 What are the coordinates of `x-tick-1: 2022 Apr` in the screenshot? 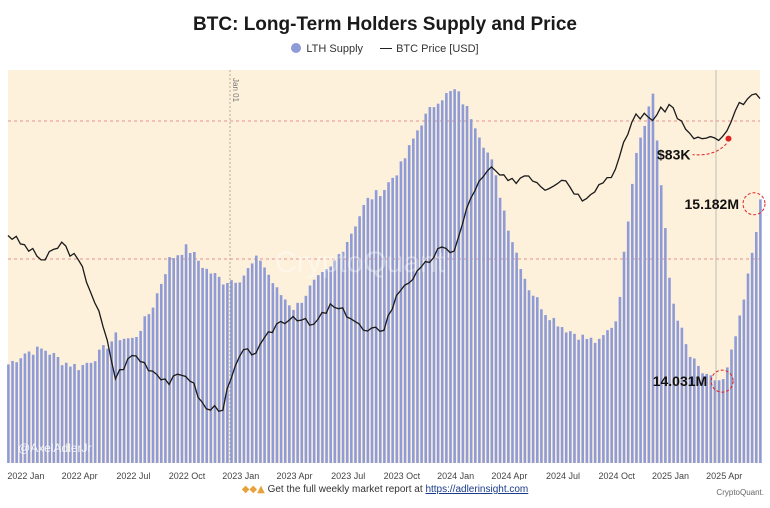 It's located at (80, 475).